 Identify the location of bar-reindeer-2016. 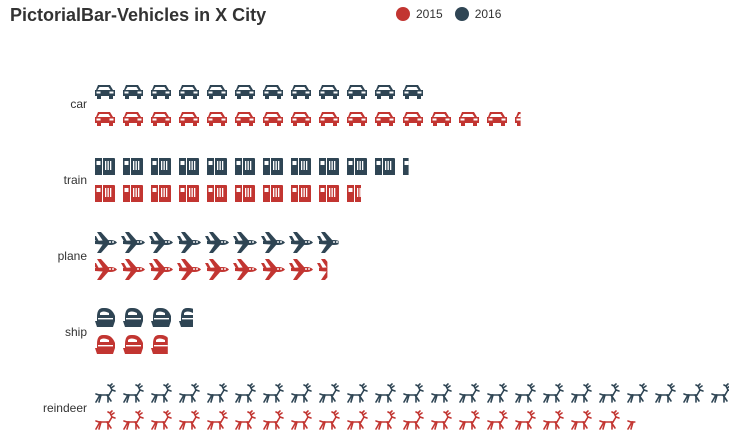
(412, 393).